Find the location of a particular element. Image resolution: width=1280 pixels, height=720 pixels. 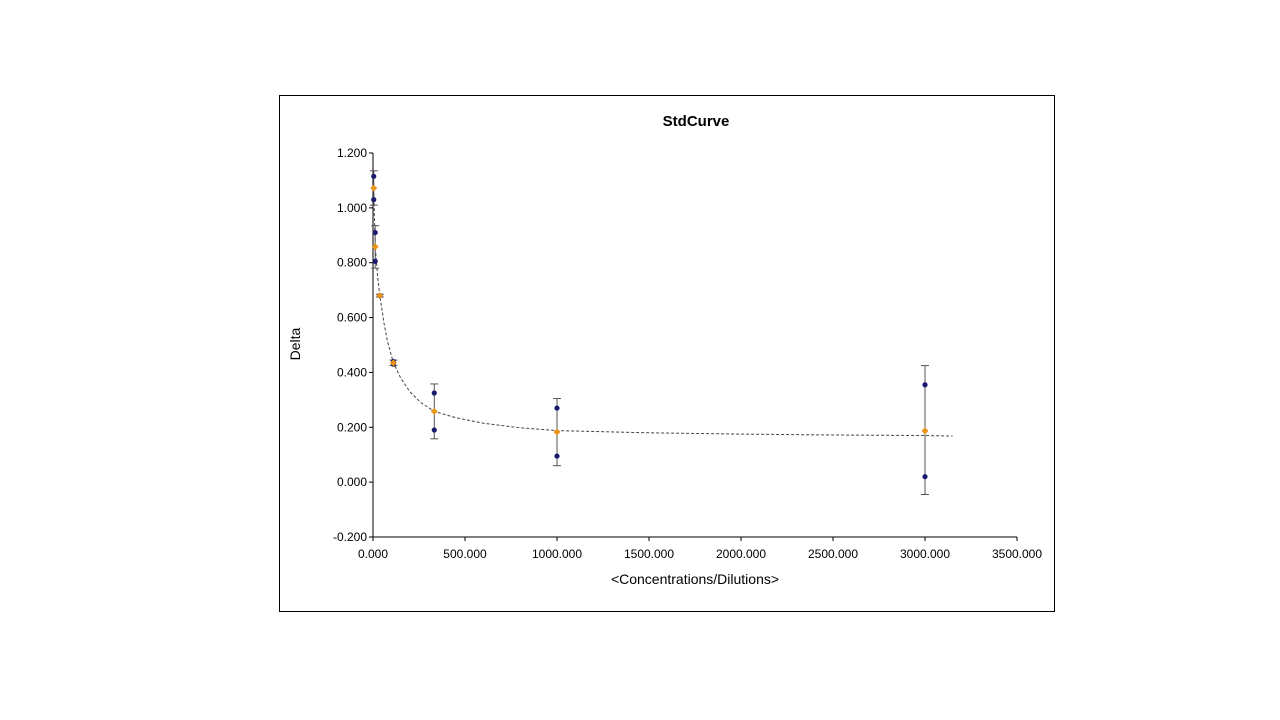

y-tick-label: 0.000 is located at coordinates (352, 482).